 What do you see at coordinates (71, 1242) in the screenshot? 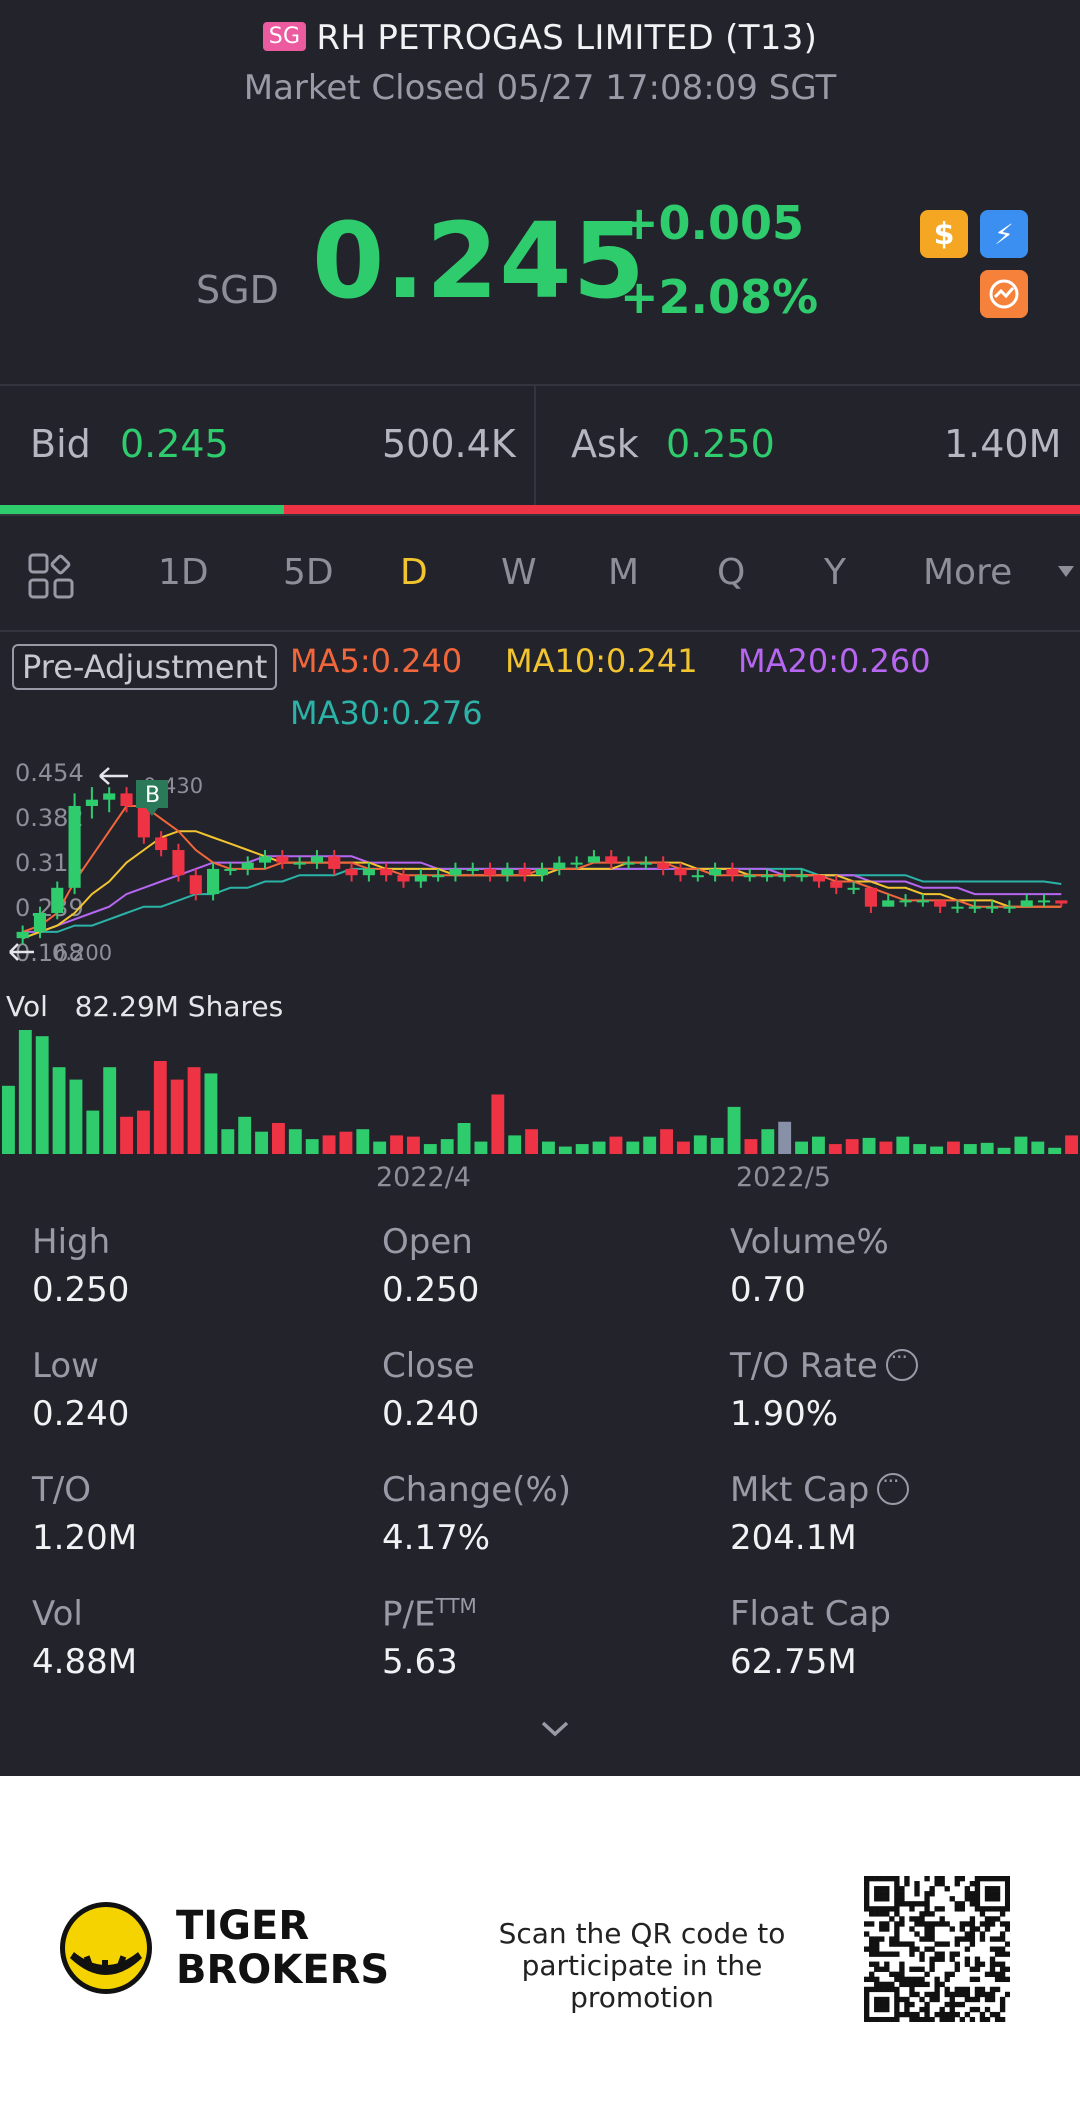
I see `stat-label: High` at bounding box center [71, 1242].